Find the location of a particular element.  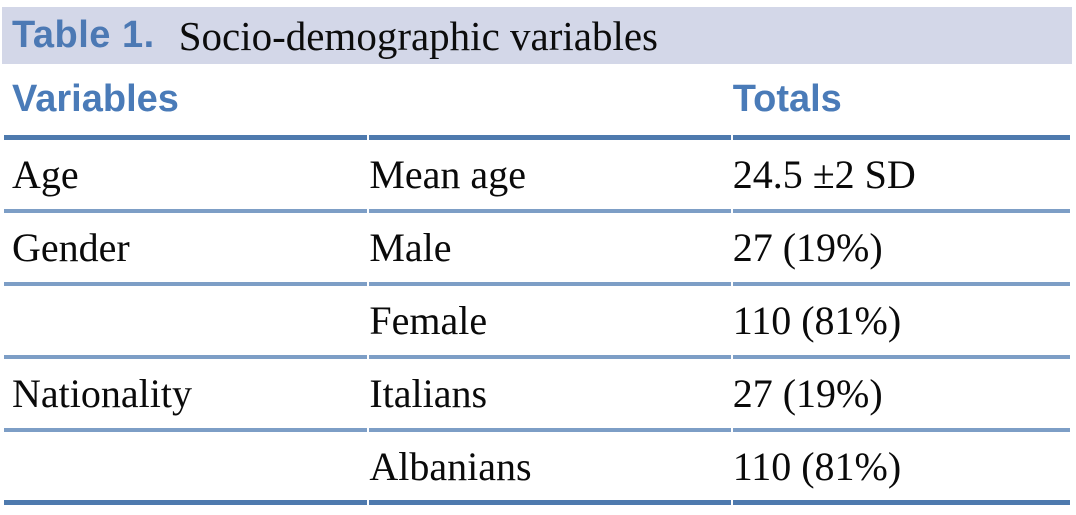

column-header-middle is located at coordinates (550, 102).